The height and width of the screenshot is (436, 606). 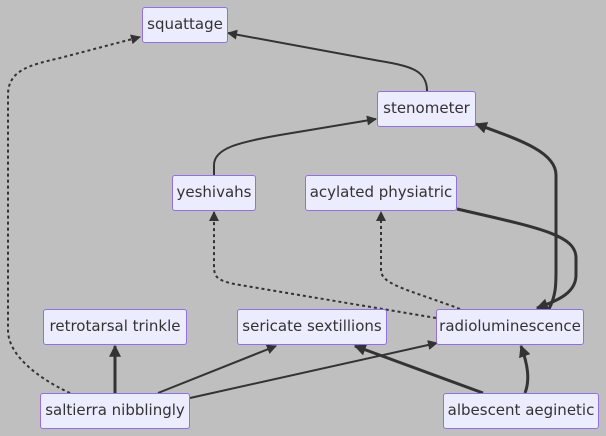 What do you see at coordinates (217, 369) in the screenshot?
I see `edge-saltierra-to-sericate` at bounding box center [217, 369].